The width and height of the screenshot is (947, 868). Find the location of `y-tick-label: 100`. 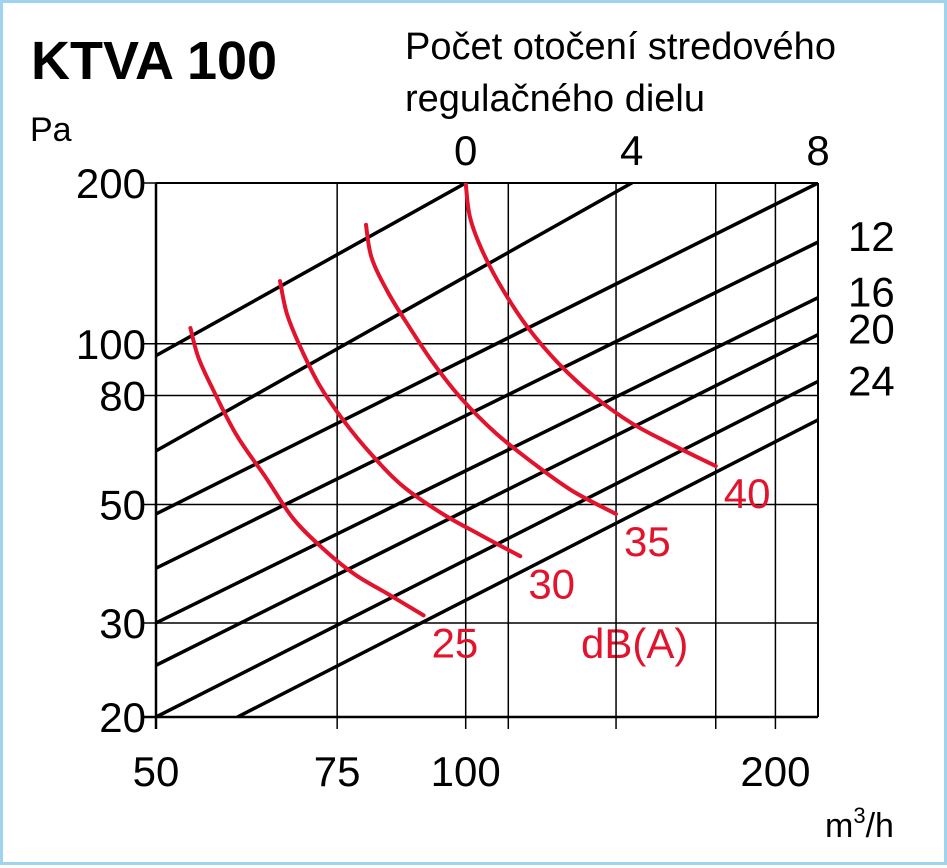

y-tick-label: 100 is located at coordinates (111, 344).